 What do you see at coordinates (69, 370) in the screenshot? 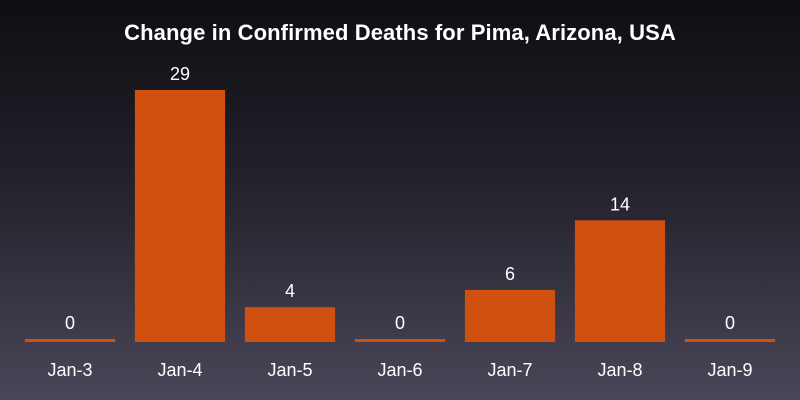
I see `x-tick-label-jan-3: Jan-3` at bounding box center [69, 370].